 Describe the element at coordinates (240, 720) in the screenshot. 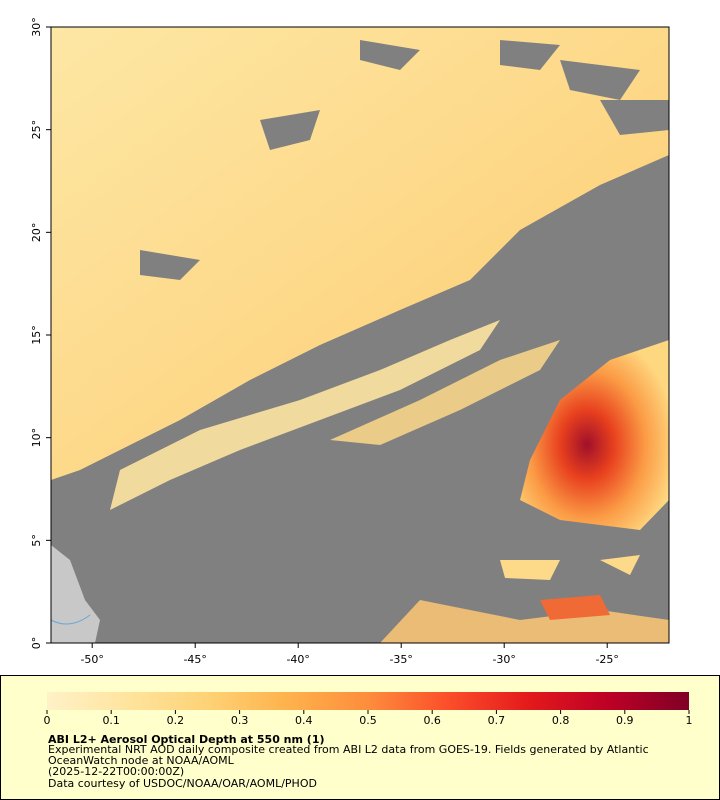

I see `colorbar-tick-label: 0.3` at that location.